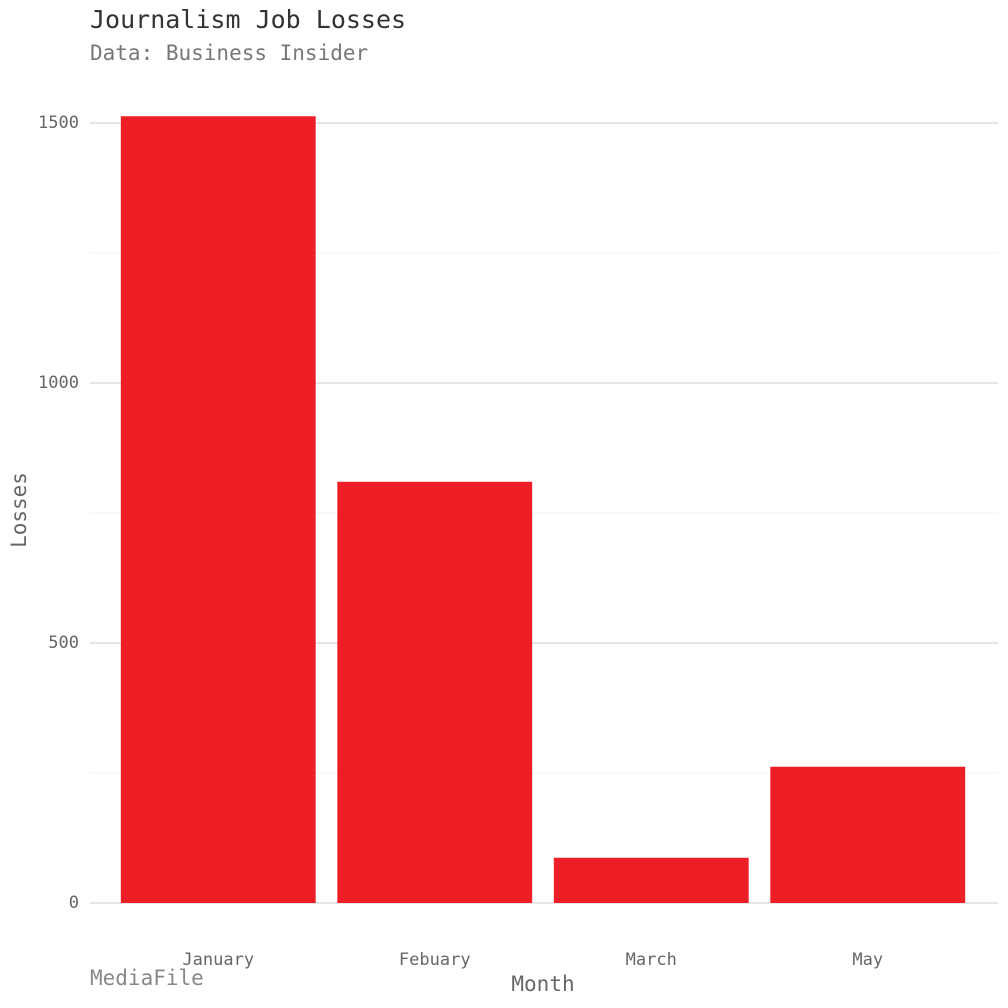  What do you see at coordinates (58, 123) in the screenshot?
I see `y-tick-label: 1500` at bounding box center [58, 123].